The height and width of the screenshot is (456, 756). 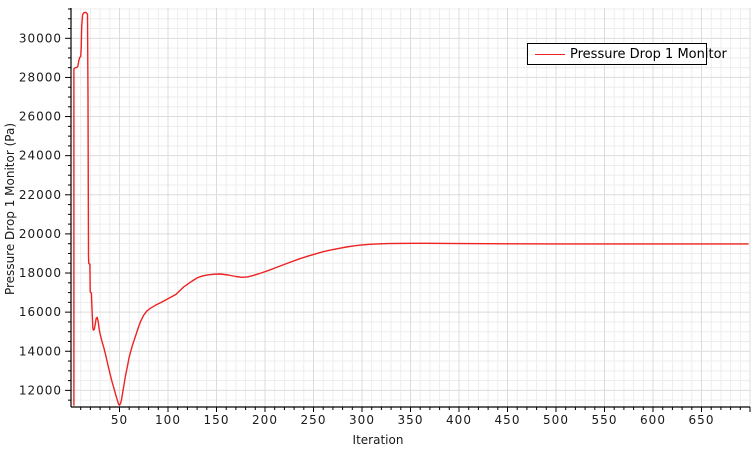 I want to click on y-tick-label: 24000, so click(x=40, y=156).